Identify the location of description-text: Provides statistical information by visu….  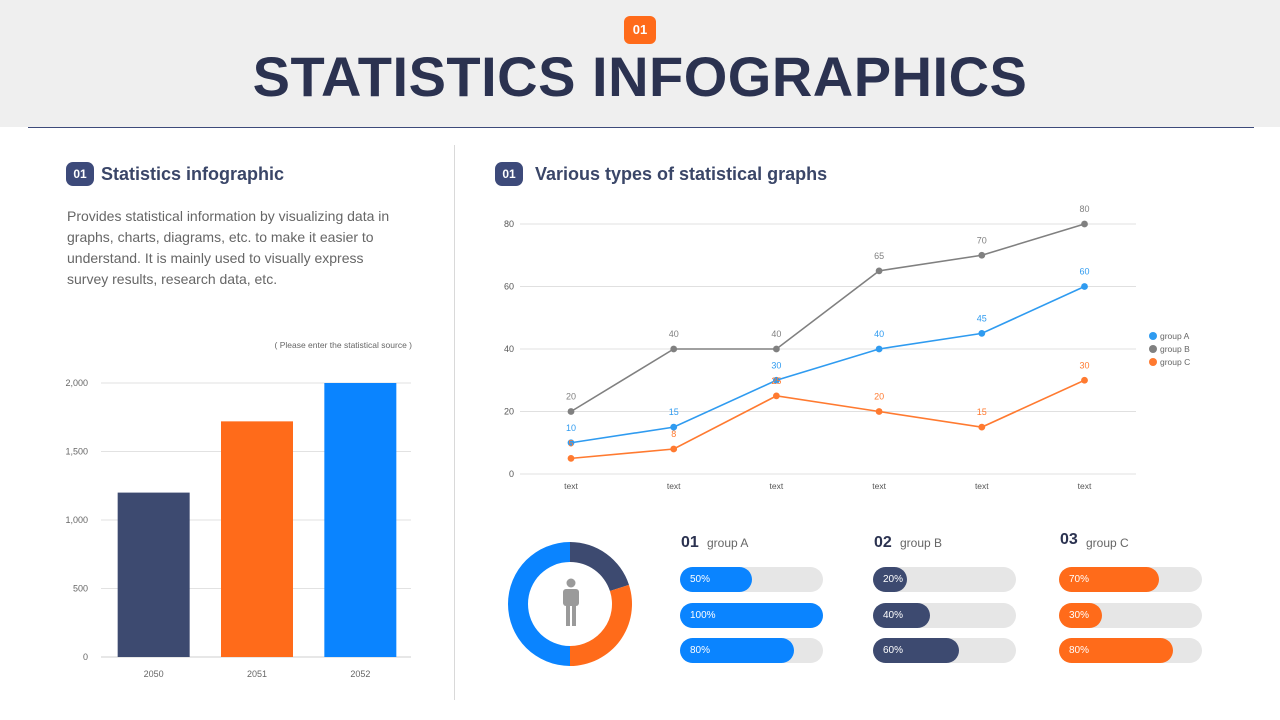
(228, 247).